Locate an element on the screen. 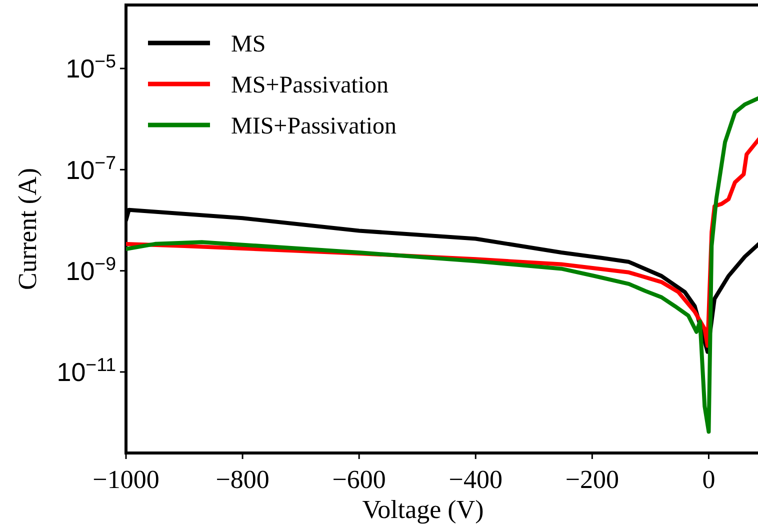  x-tick-label: −1000 is located at coordinates (126, 479).